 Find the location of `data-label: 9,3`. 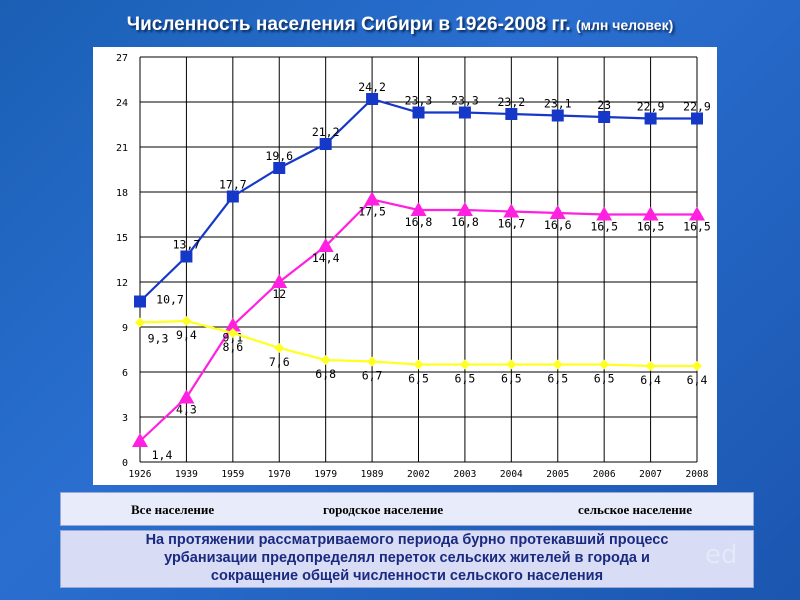

data-label: 9,3 is located at coordinates (158, 339).